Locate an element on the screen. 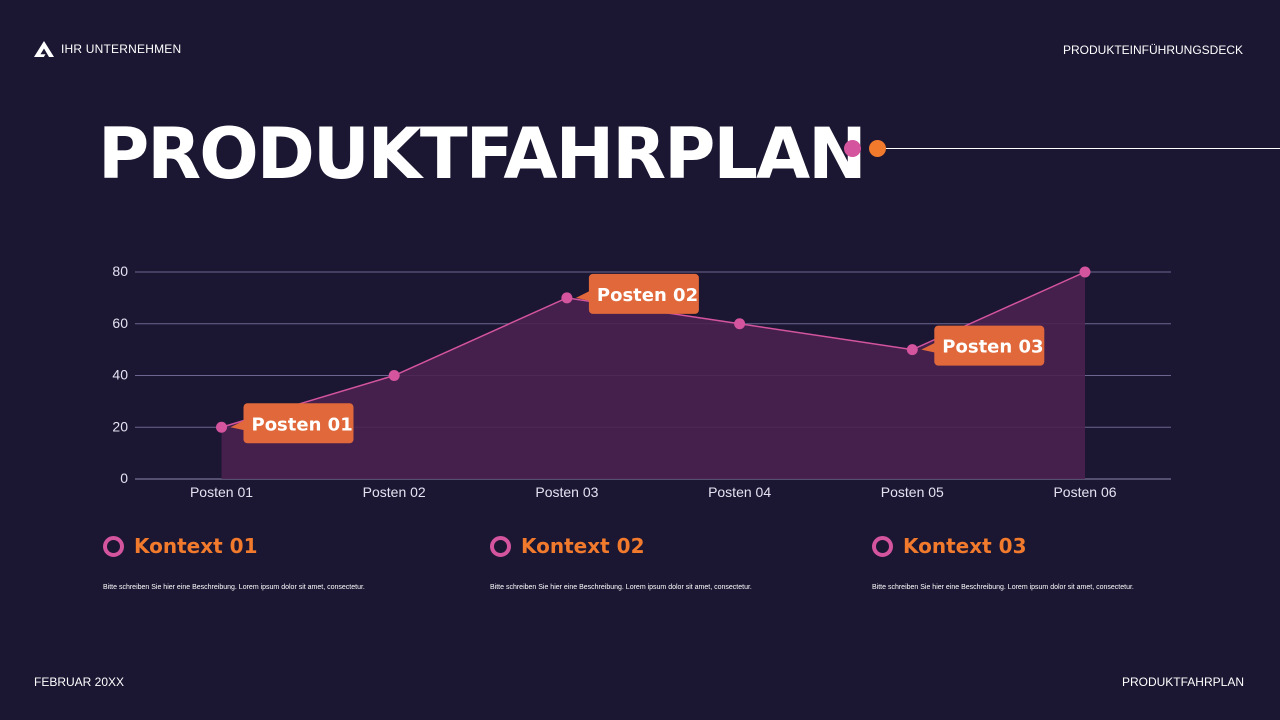  y-tick-label: 60 is located at coordinates (120, 323).